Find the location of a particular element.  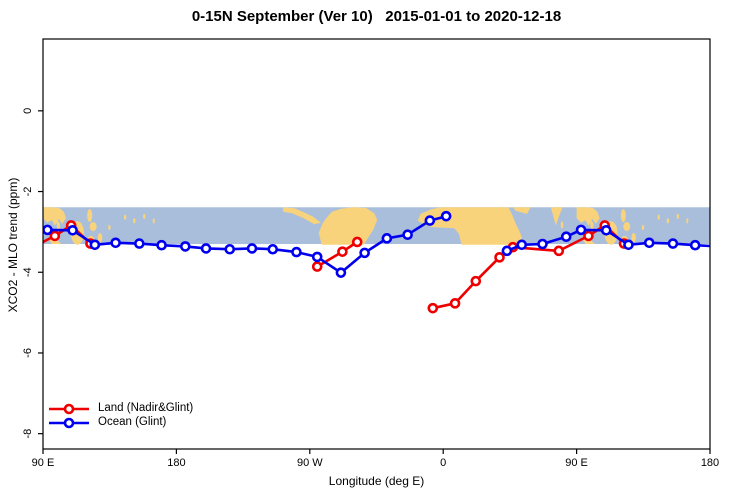

map-band-ocean is located at coordinates (376, 225).